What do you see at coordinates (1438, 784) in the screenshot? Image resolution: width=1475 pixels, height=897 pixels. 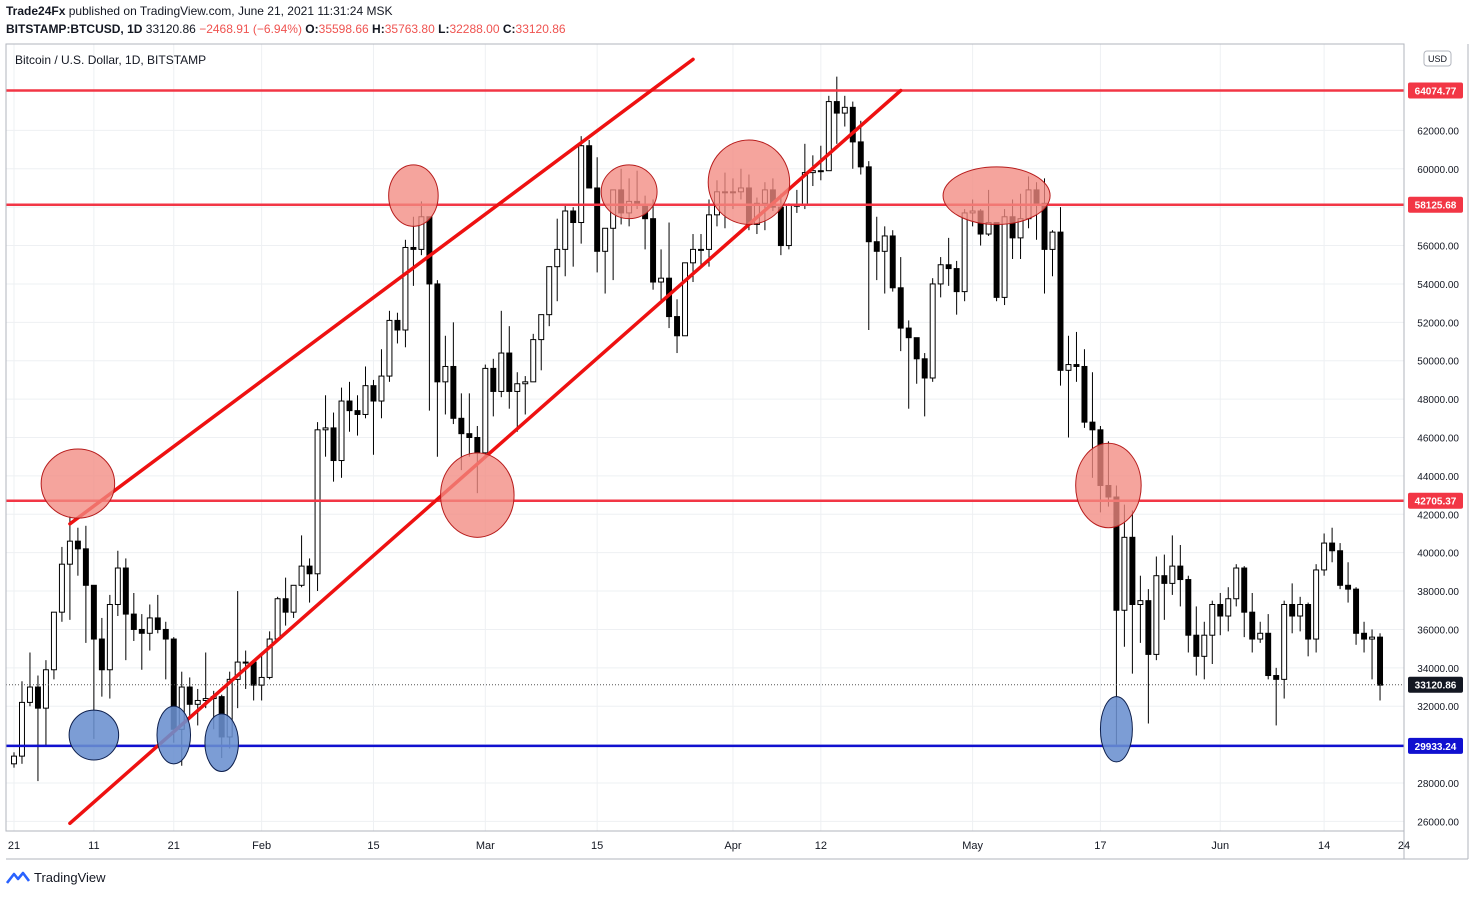 I see `price-tick-label: 28000.00` at bounding box center [1438, 784].